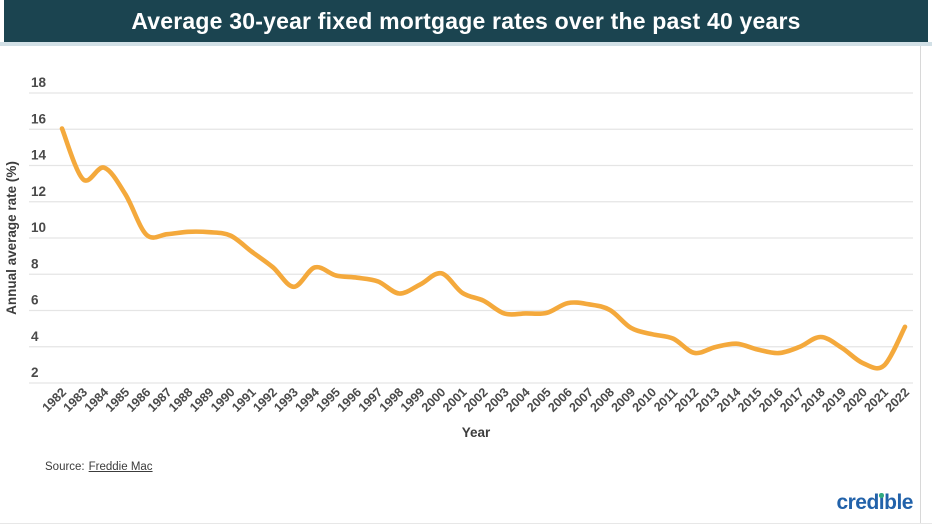 The image size is (932, 524). Describe the element at coordinates (466, 44) in the screenshot. I see `banner-bottom-stripe` at that location.